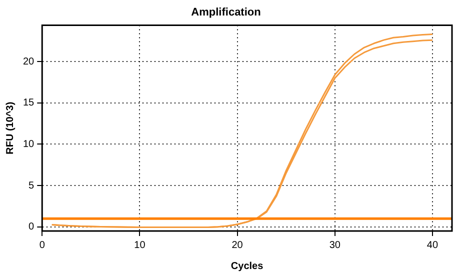 Image resolution: width=464 pixels, height=276 pixels. I want to click on y-tick-label: 15, so click(29, 103).